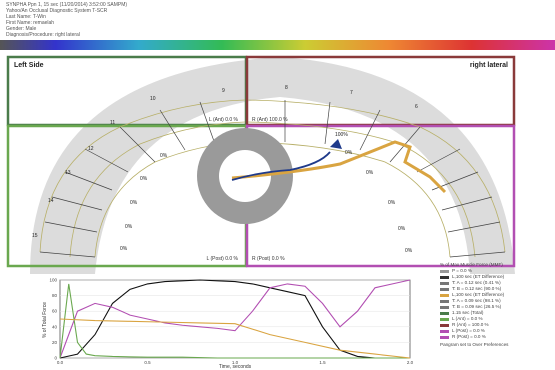  I want to click on left-posterior-force-label: L (Post) 0.0 %, so click(223, 259).